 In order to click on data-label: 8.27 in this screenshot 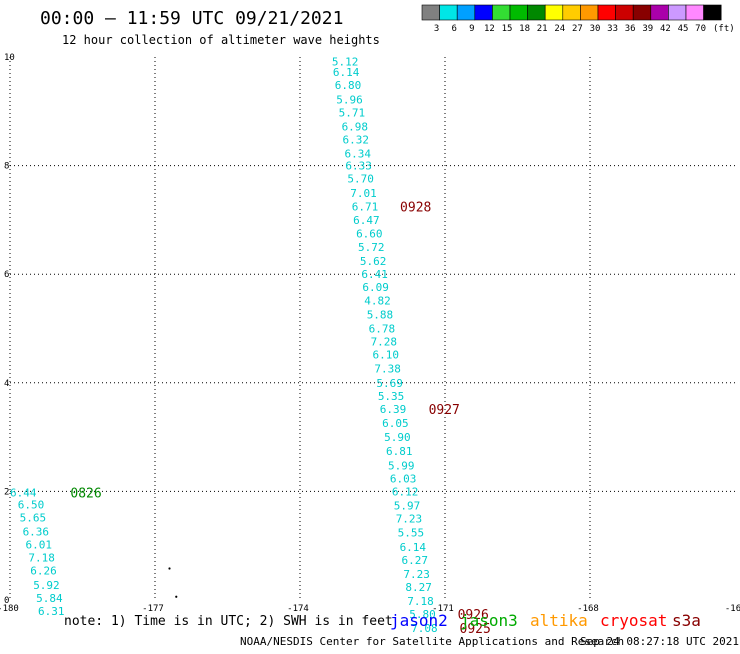, I will do `click(418, 587)`.